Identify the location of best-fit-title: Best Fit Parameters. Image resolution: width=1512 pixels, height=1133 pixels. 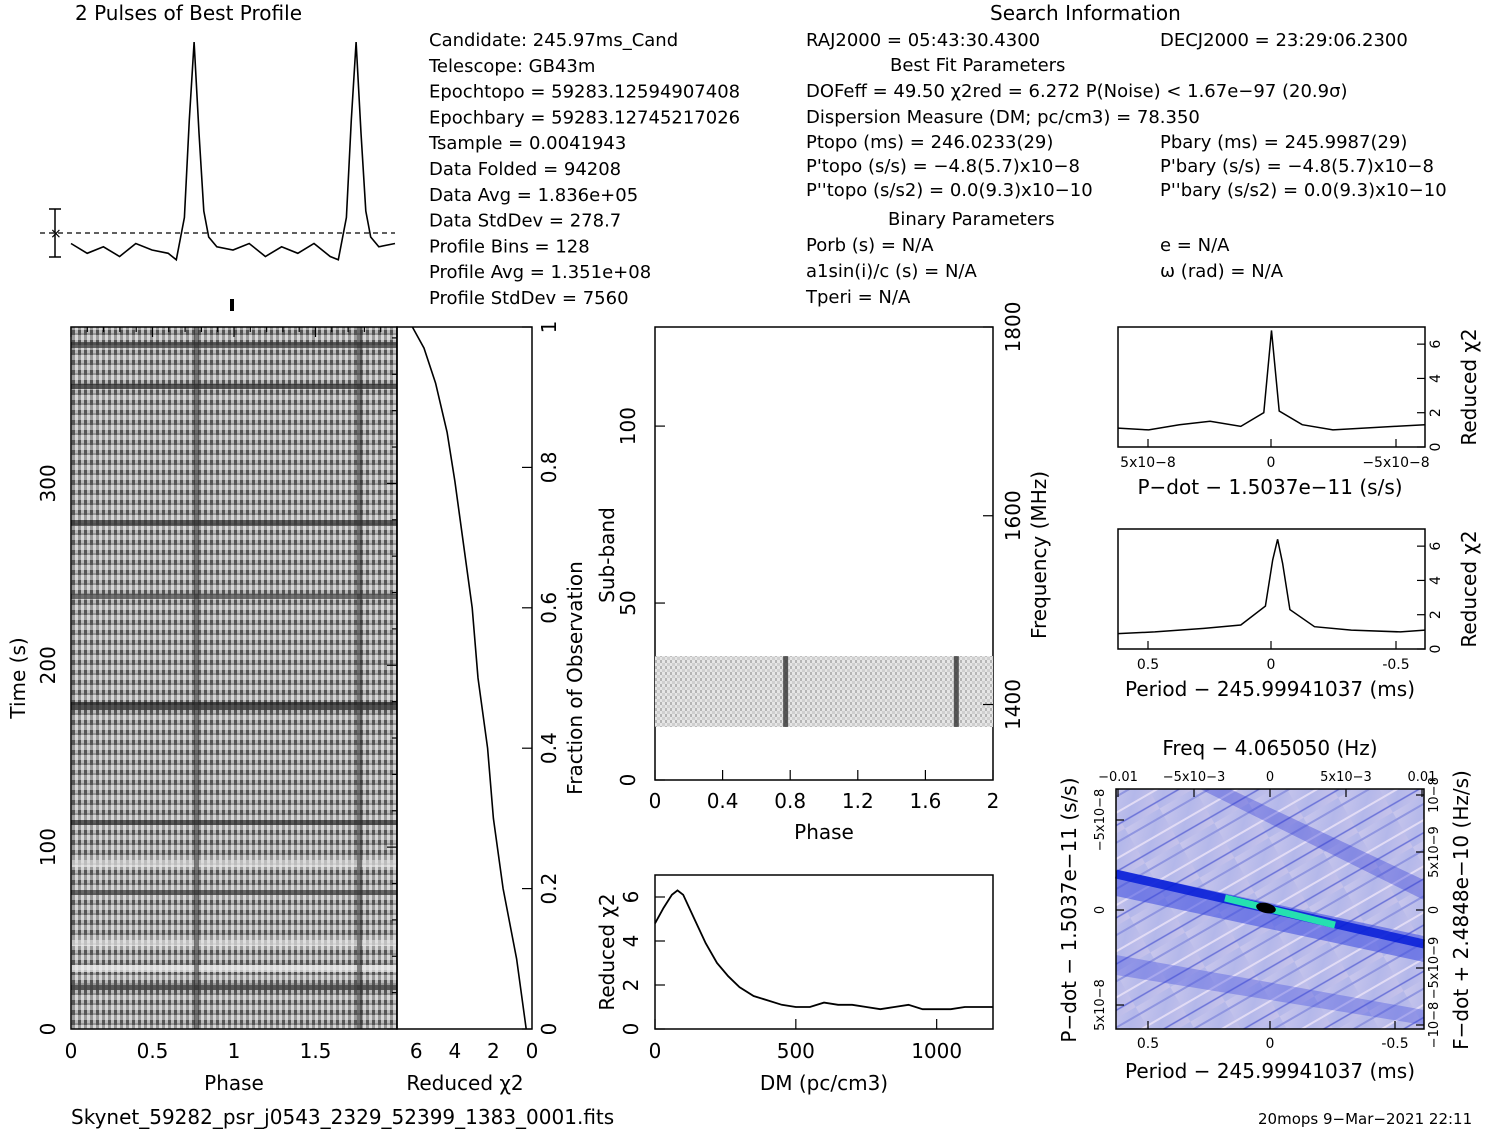
(977, 65).